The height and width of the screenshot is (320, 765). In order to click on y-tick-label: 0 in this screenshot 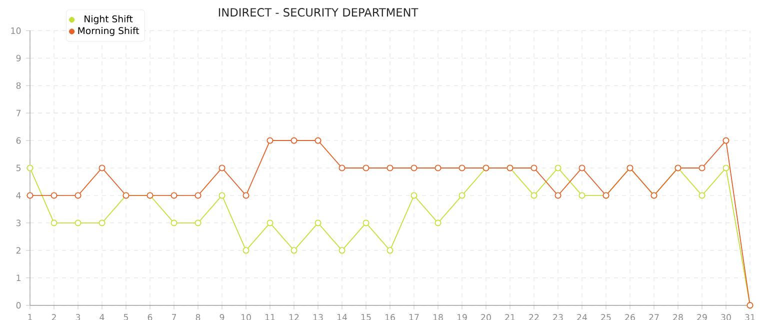, I will do `click(18, 305)`.